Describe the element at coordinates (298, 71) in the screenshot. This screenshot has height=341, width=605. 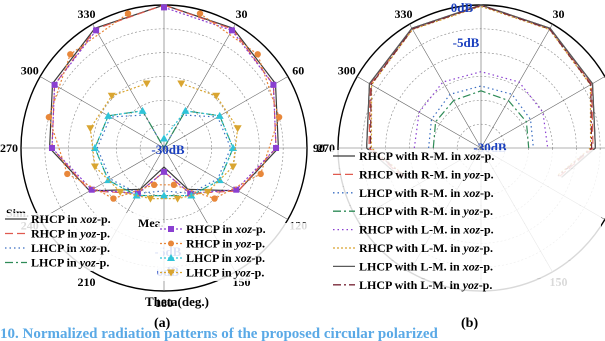
I see `angle-tick-label: 60` at that location.